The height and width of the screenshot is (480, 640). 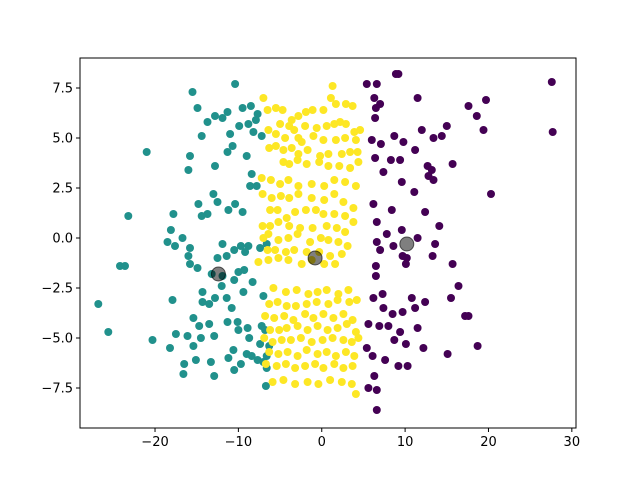 I want to click on x-tick-label: 30, so click(x=572, y=442).